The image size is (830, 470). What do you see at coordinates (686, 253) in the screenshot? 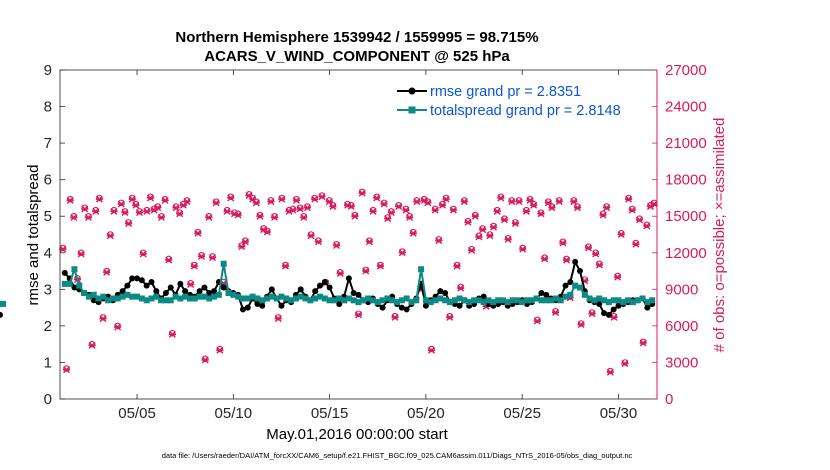
I see `y-right-tick-label: 12000` at bounding box center [686, 253].